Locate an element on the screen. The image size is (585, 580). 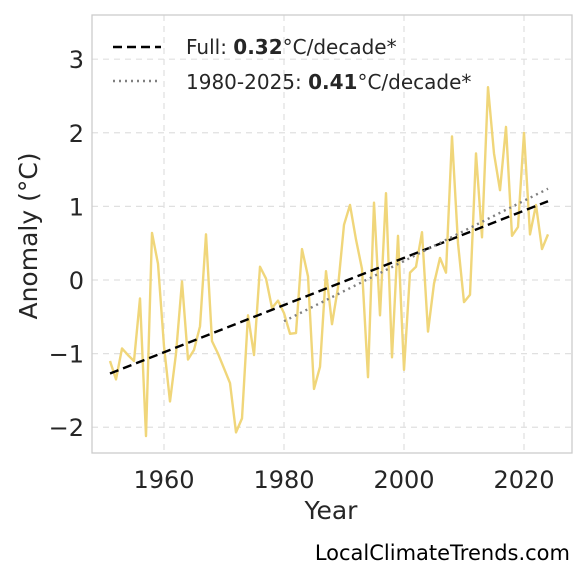
x-tick-label: 2000 is located at coordinates (403, 480).